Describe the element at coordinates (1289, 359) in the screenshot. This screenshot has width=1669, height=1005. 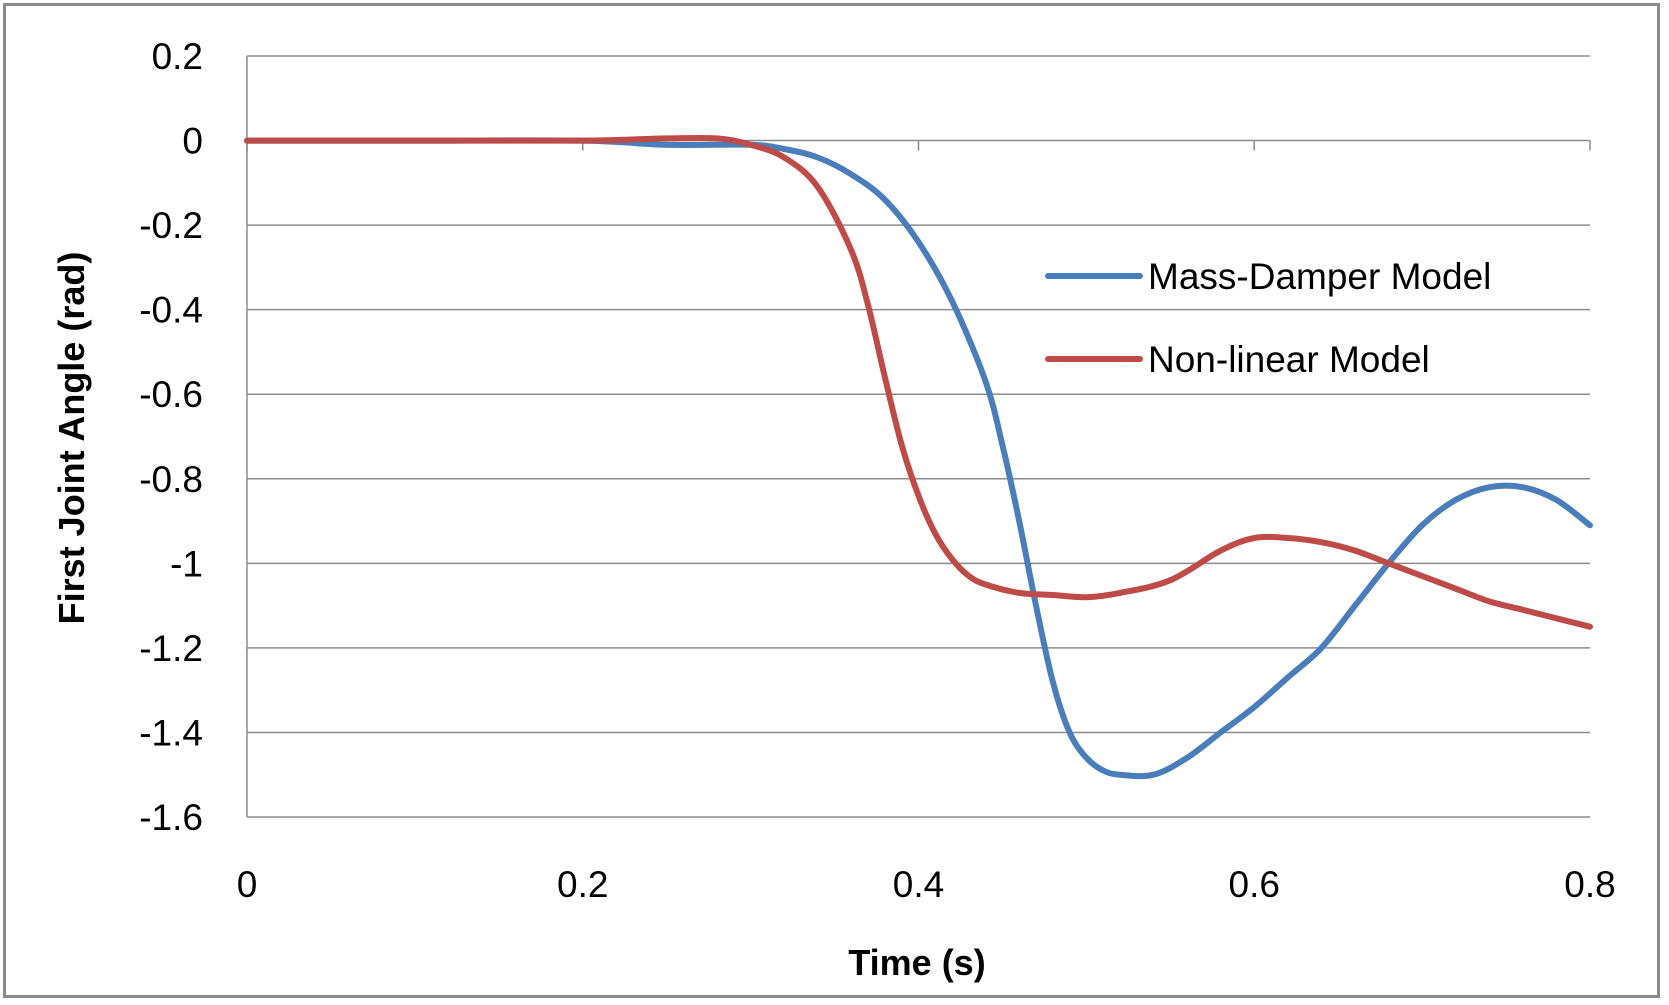
I see `legend-label-non-linear: Non-linear Model` at that location.